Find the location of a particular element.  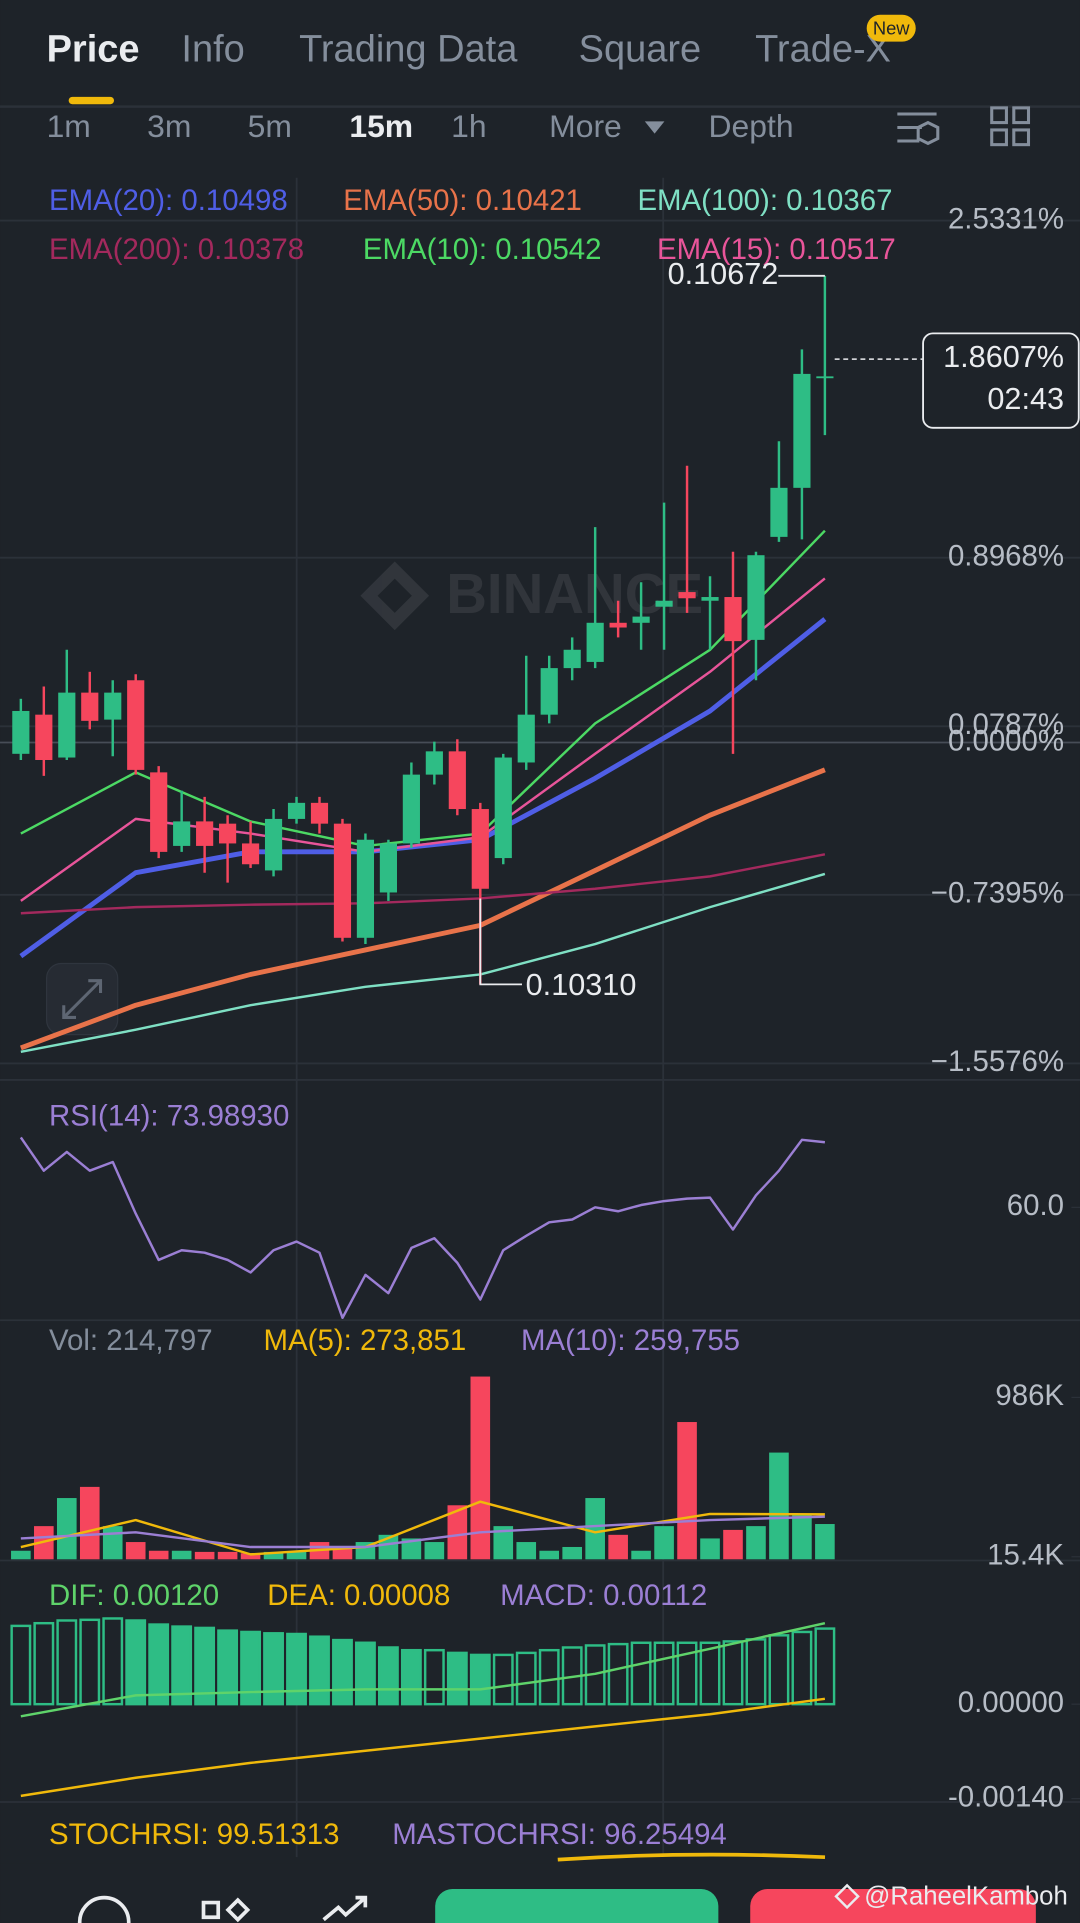

interval: 5m is located at coordinates (270, 126).